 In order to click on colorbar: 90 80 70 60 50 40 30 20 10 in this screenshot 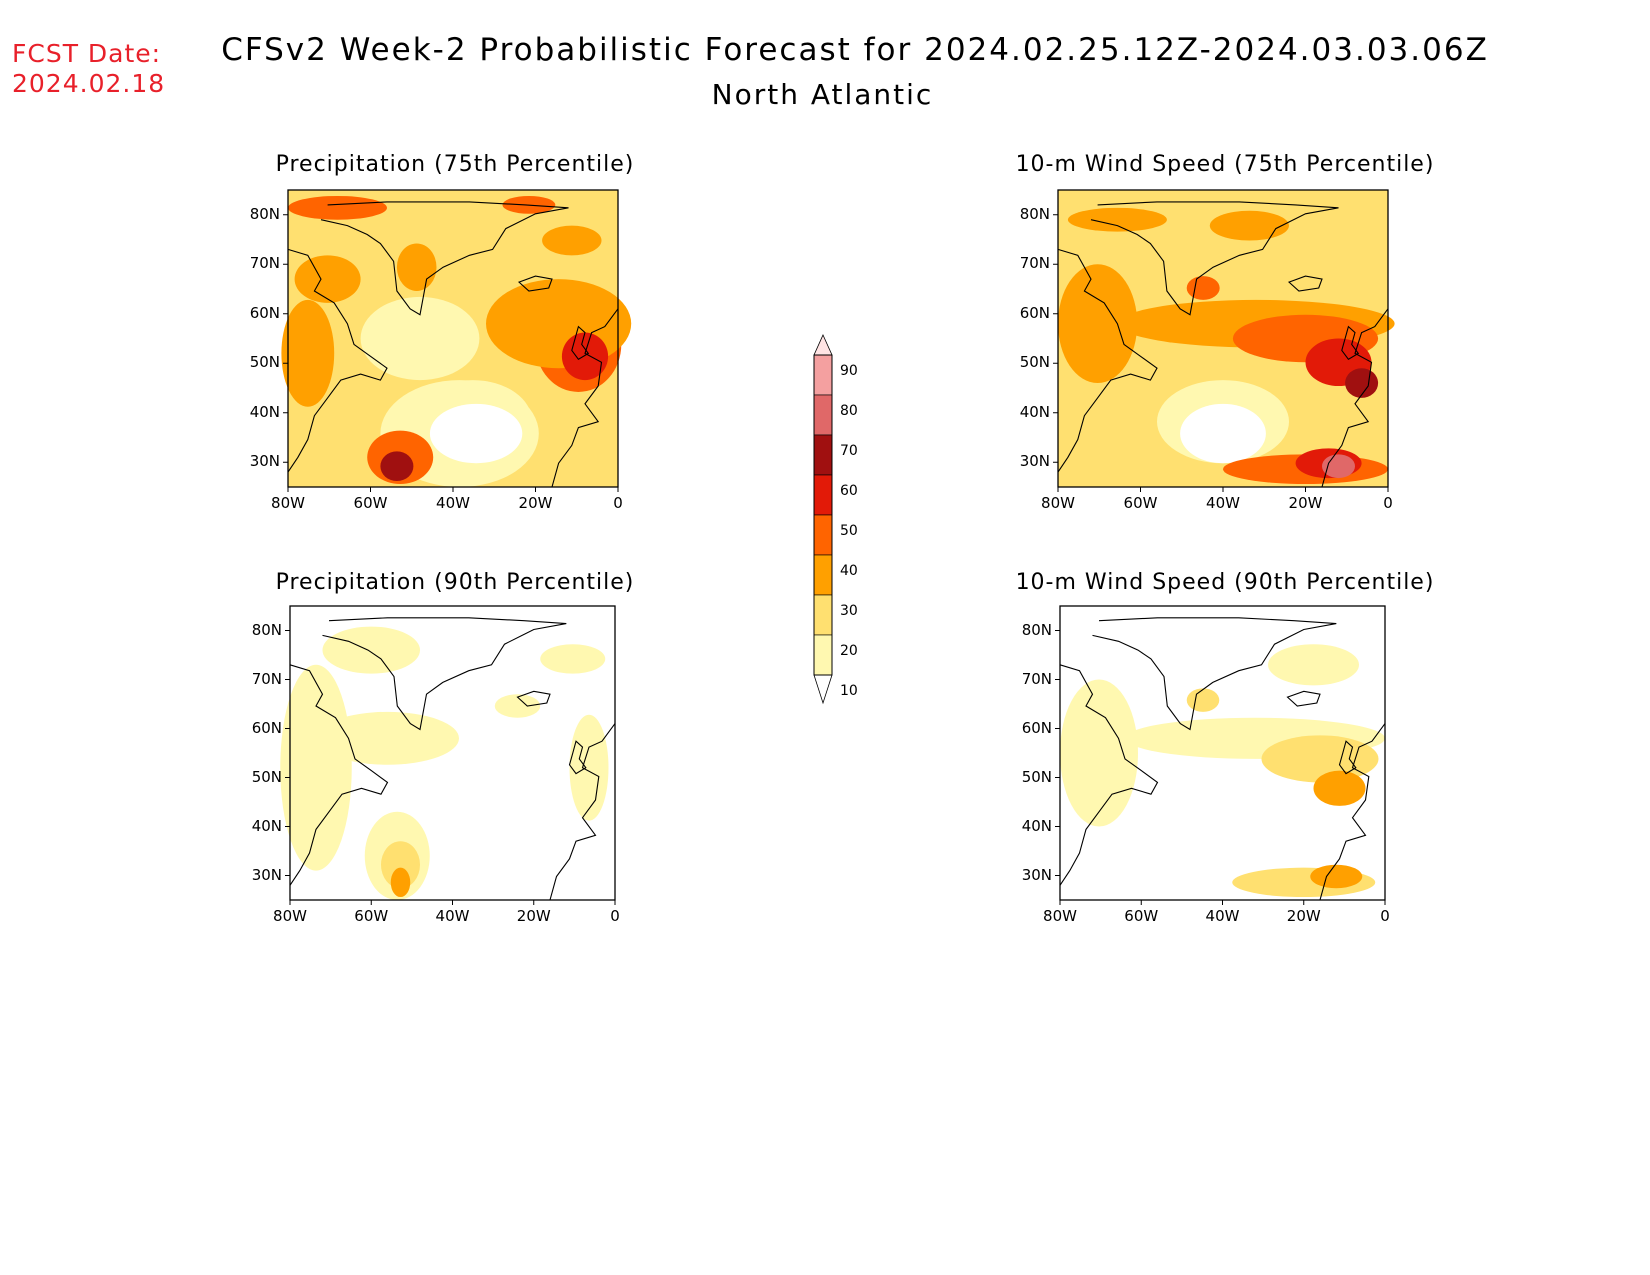, I will do `click(835, 519)`.